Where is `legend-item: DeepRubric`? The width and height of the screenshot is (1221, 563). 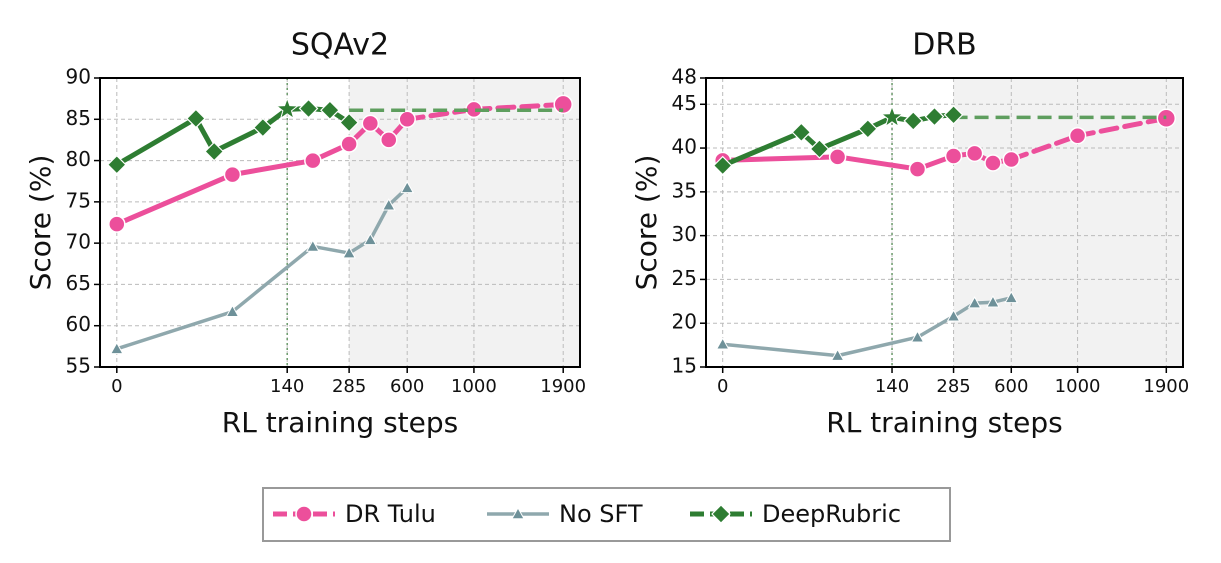 legend-item: DeepRubric is located at coordinates (795, 514).